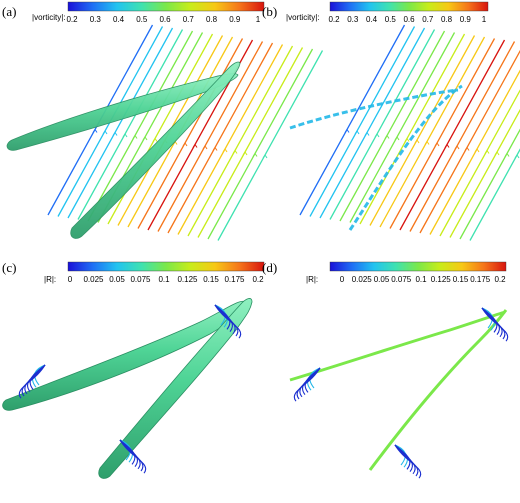 Image resolution: width=520 pixels, height=503 pixels. I want to click on colorbar-tick-label: 0.8, so click(212, 19).